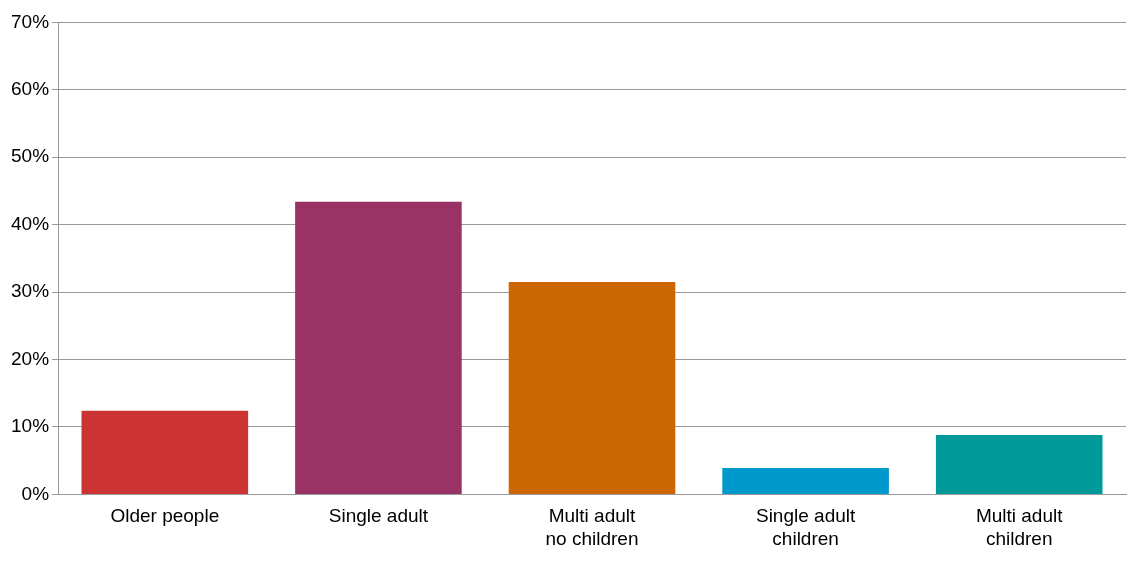  Describe the element at coordinates (30, 21) in the screenshot. I see `y-tick-label: 70%` at that location.